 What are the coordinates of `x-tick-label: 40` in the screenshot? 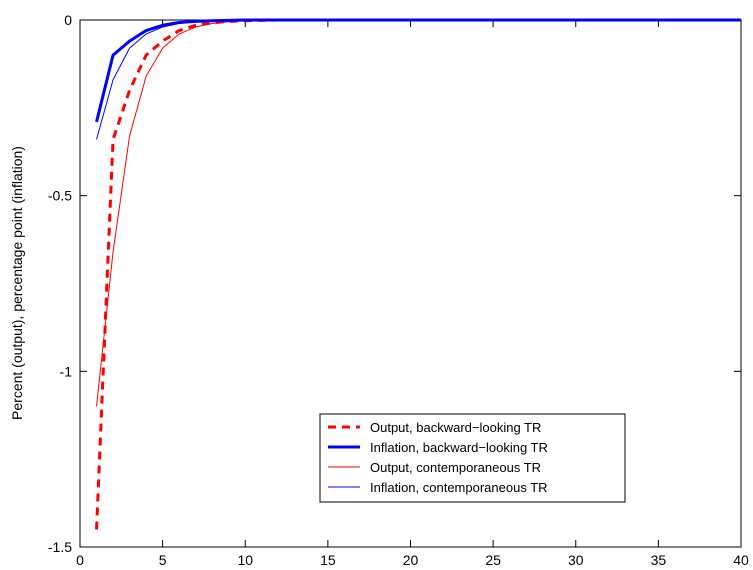 It's located at (741, 560).